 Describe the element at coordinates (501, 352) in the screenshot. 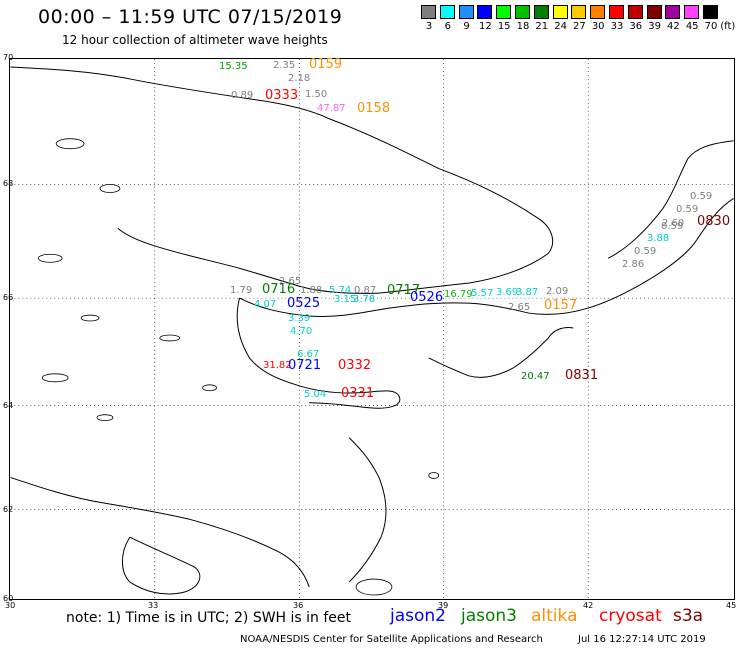

I see `dvina-bay-coast` at that location.